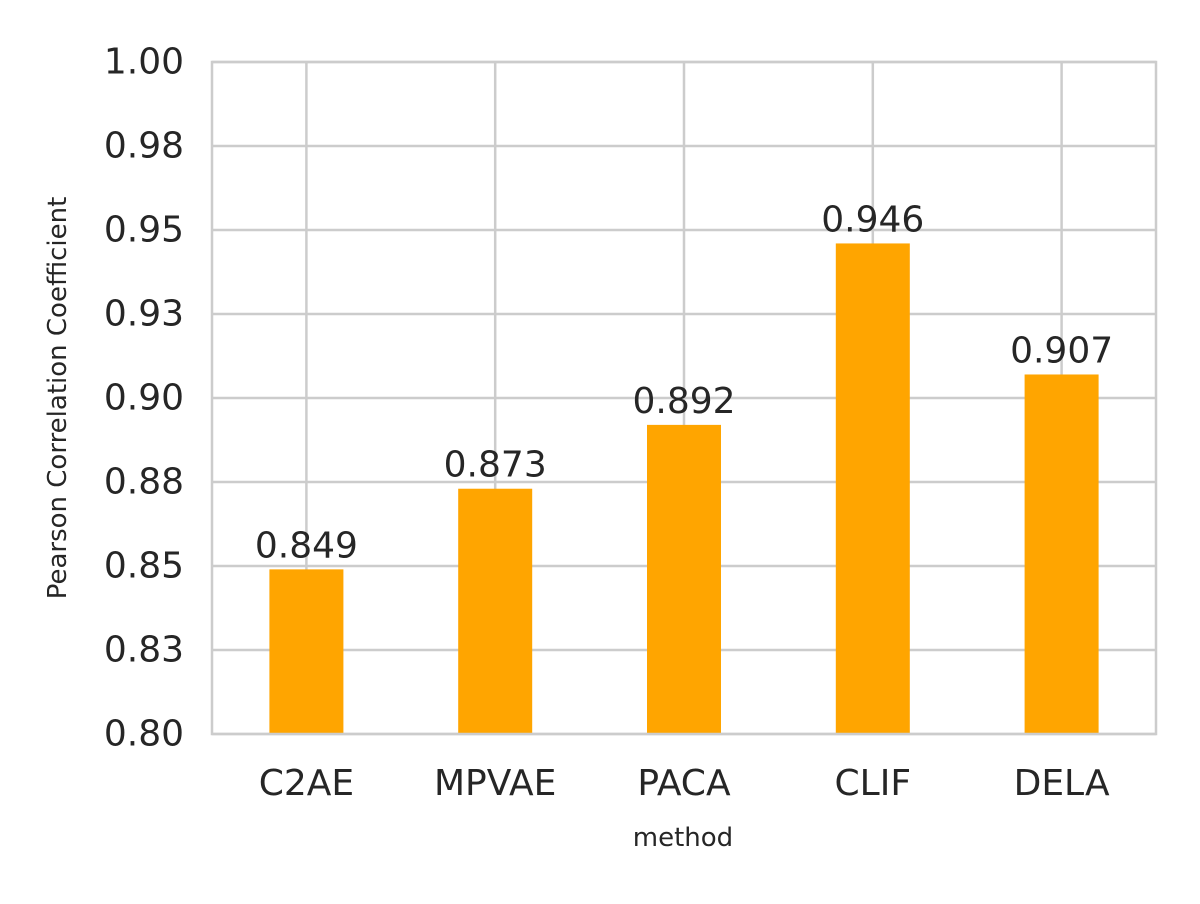 Image resolution: width=1200 pixels, height=904 pixels. What do you see at coordinates (144, 482) in the screenshot?
I see `y-tick-label: 0.88` at bounding box center [144, 482].